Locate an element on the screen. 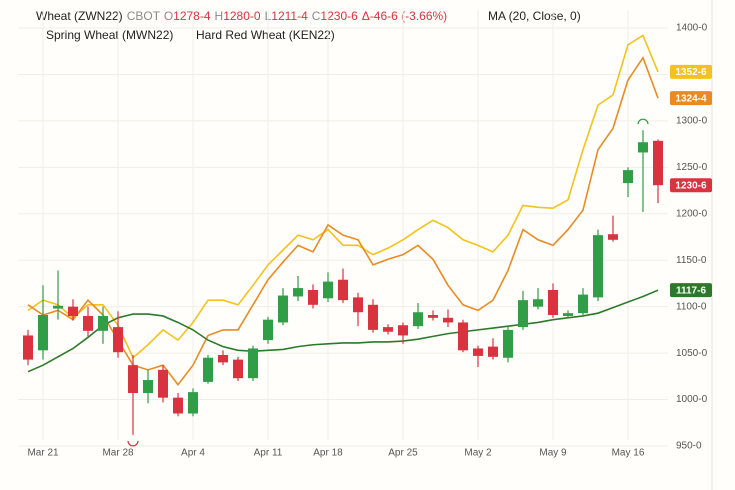 This screenshot has width=735, height=490. low-marker is located at coordinates (133, 443).